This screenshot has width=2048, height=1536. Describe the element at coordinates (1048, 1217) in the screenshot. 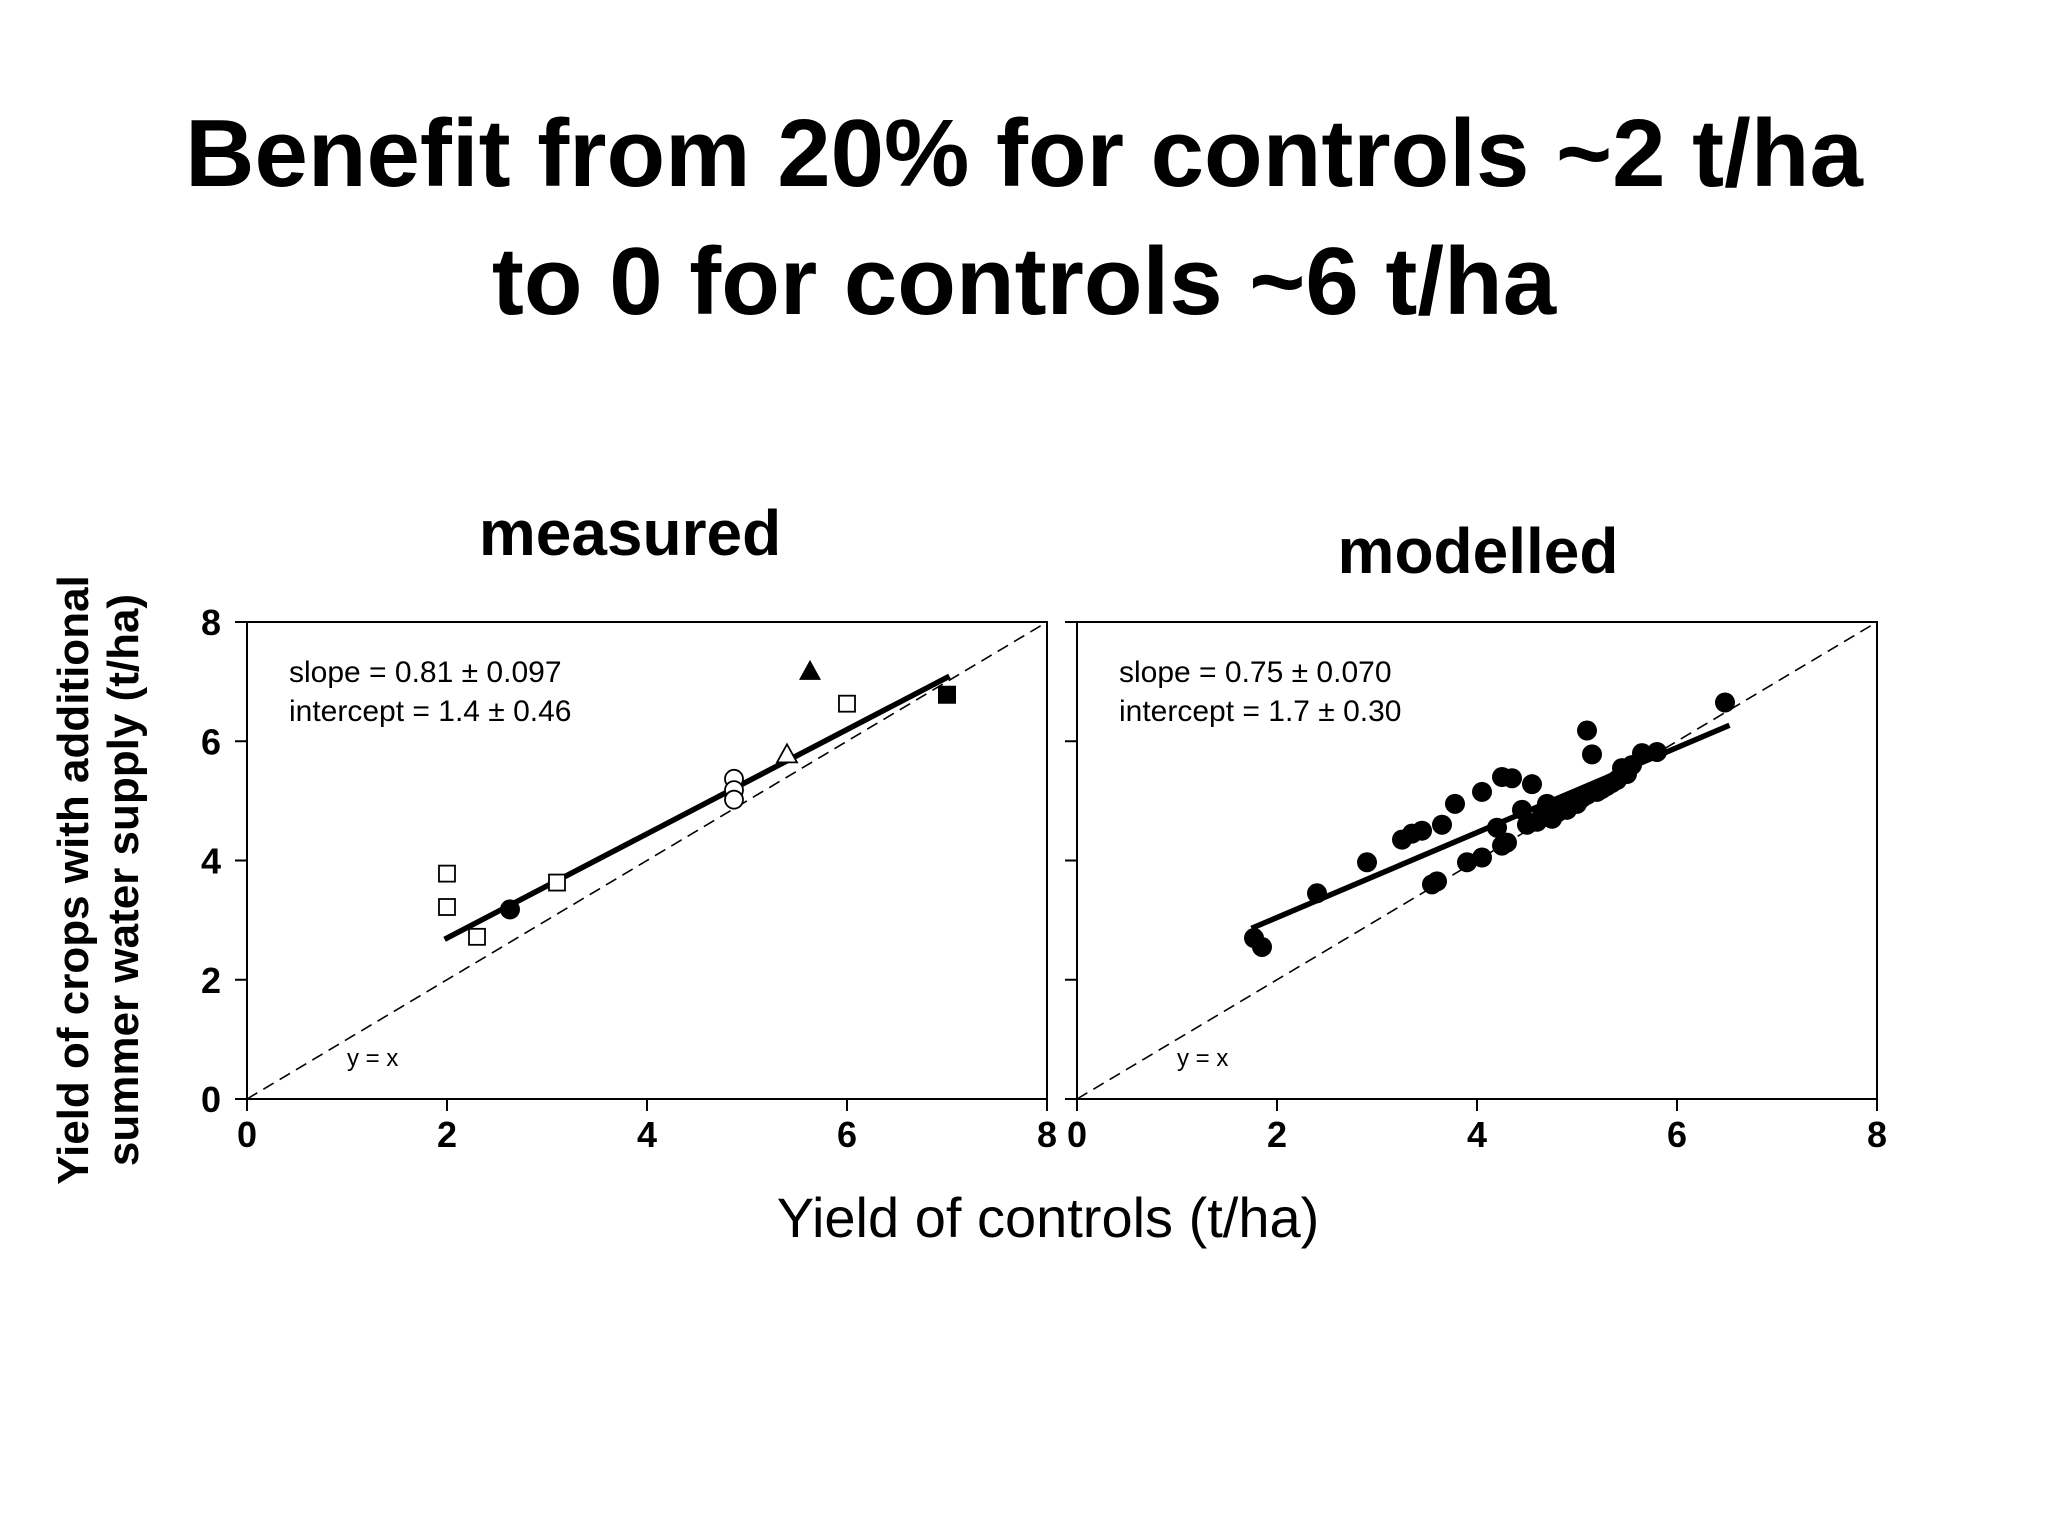

I see `x-axis-label: Yield of controls (t/ha)` at that location.